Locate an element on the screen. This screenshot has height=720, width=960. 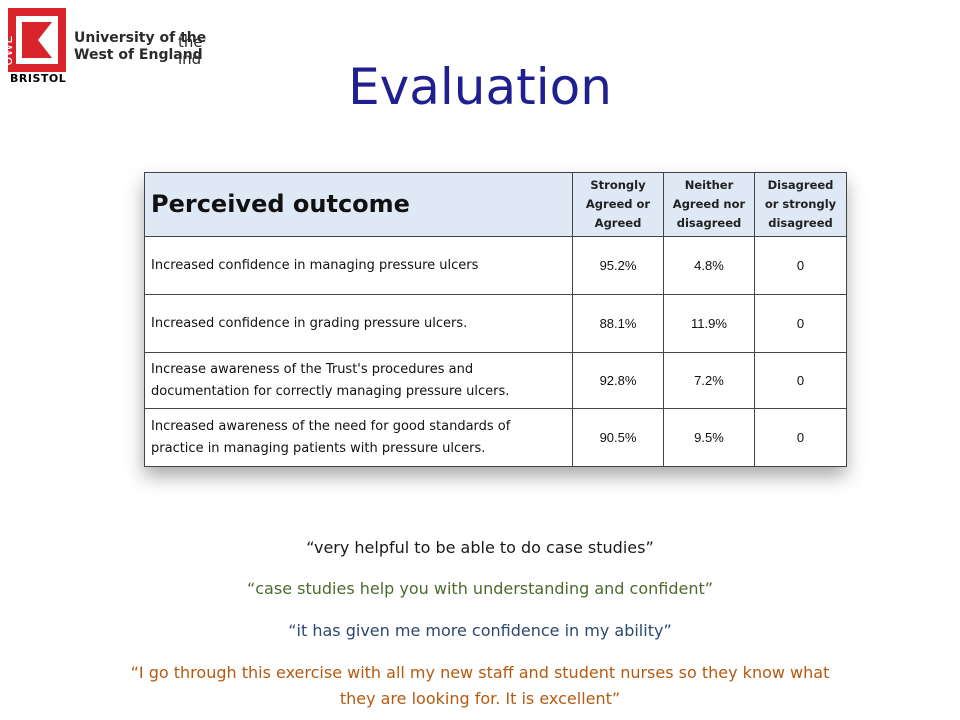
row-agreed-value: 92.8% is located at coordinates (618, 380).